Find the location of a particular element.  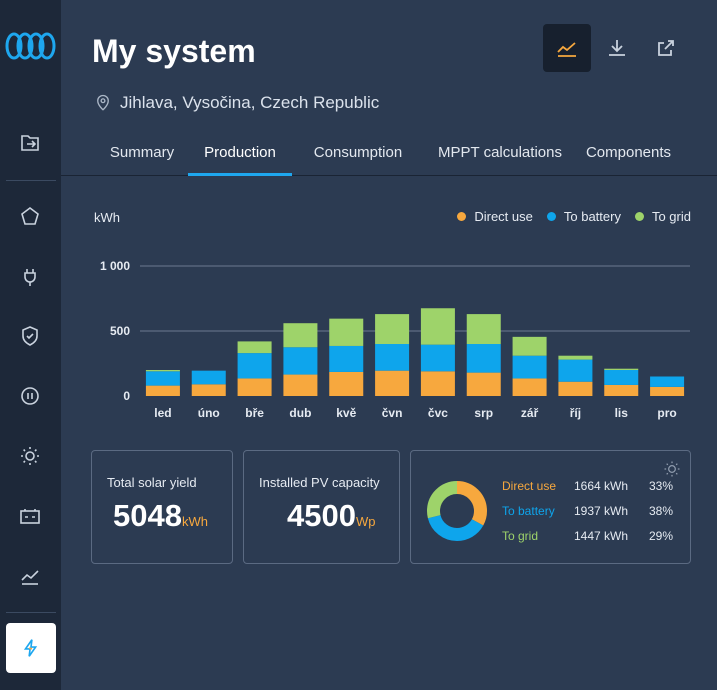

legend-label: To battery is located at coordinates (592, 216).